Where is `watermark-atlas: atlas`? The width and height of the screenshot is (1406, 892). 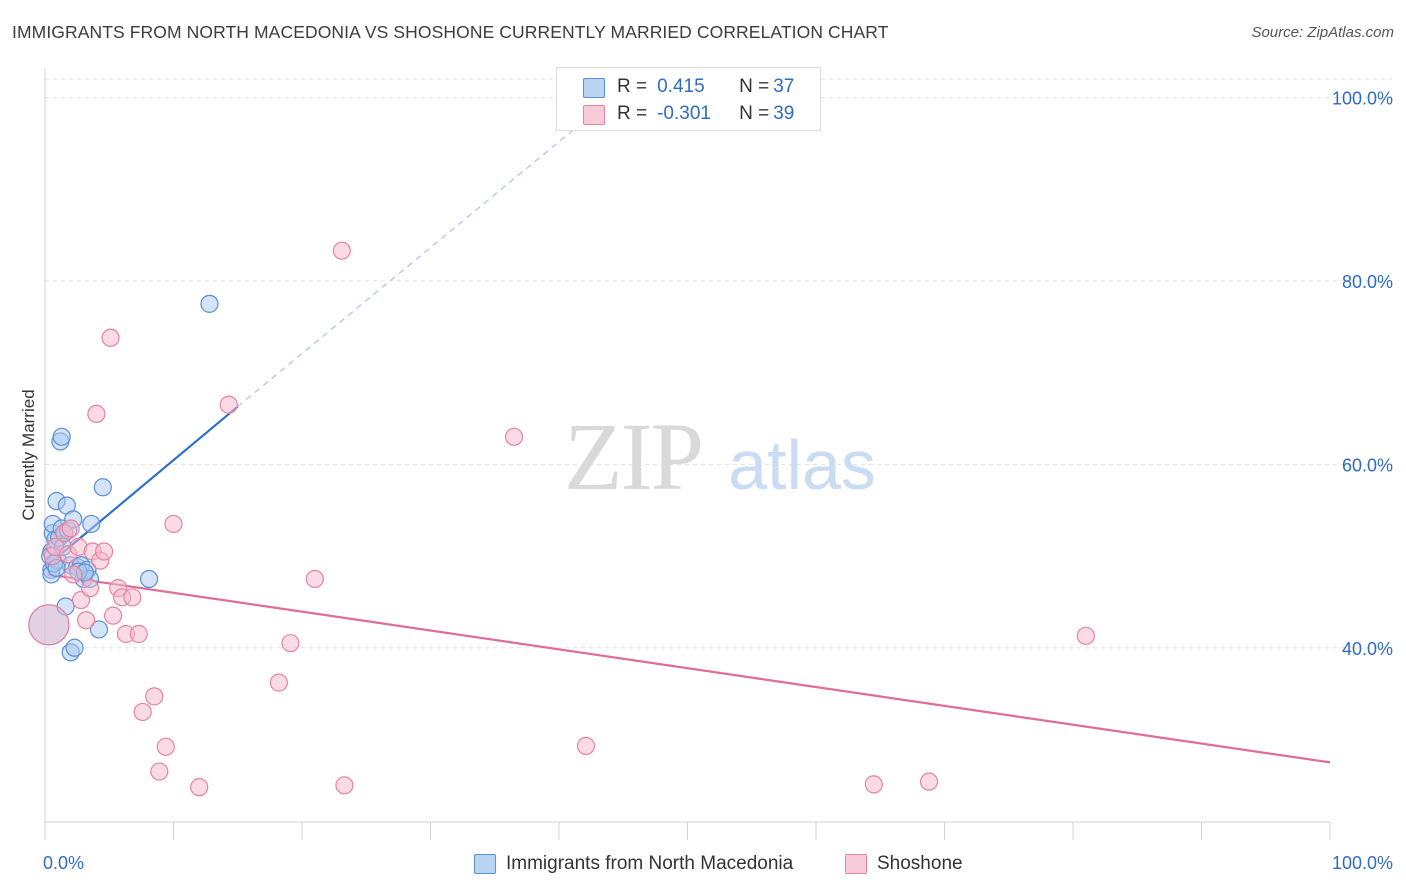
watermark-atlas: atlas is located at coordinates (802, 465).